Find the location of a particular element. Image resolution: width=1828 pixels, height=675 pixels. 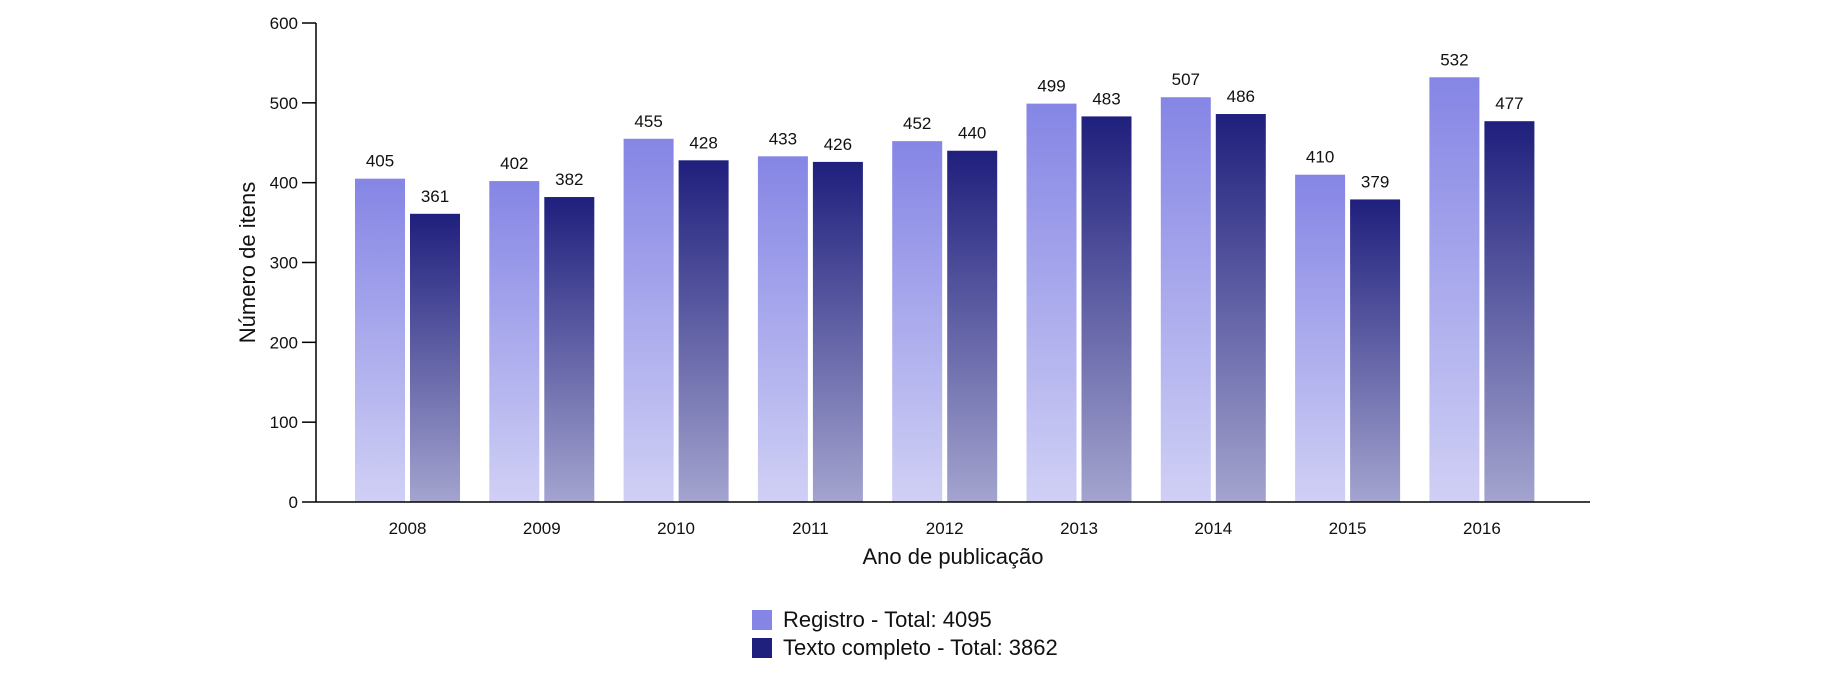

data-label: 405 is located at coordinates (380, 161).